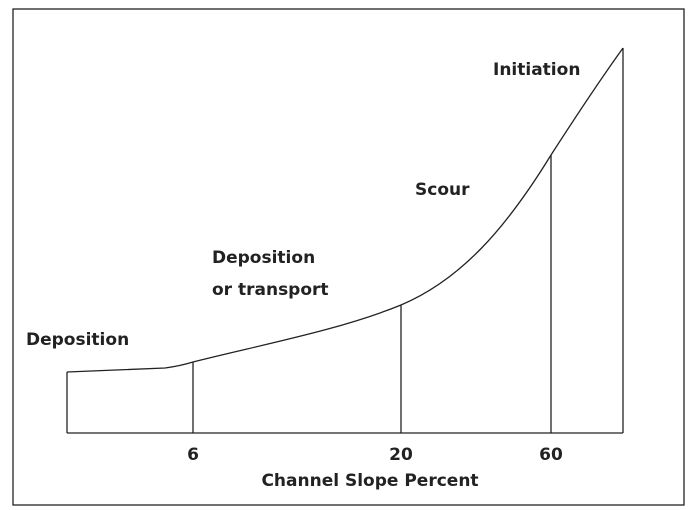 The width and height of the screenshot is (688, 510). What do you see at coordinates (369, 481) in the screenshot?
I see `axis-title: Channel Slope Percent` at bounding box center [369, 481].